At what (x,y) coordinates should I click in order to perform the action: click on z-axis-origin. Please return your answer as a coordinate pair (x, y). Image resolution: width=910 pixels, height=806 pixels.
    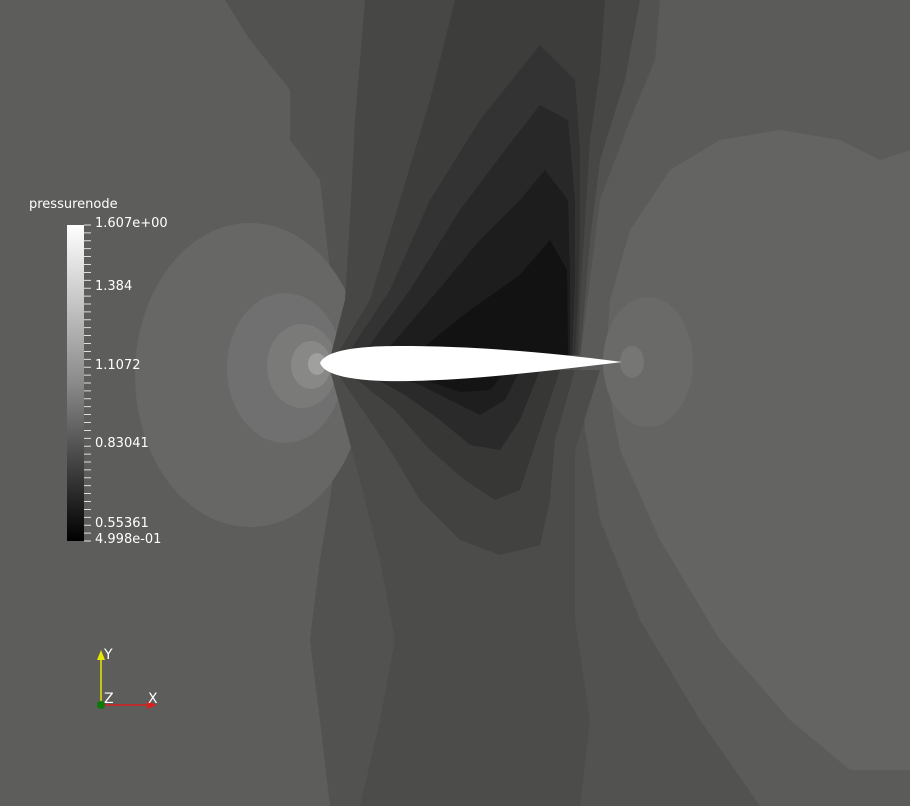
    Looking at the image, I should click on (101, 705).